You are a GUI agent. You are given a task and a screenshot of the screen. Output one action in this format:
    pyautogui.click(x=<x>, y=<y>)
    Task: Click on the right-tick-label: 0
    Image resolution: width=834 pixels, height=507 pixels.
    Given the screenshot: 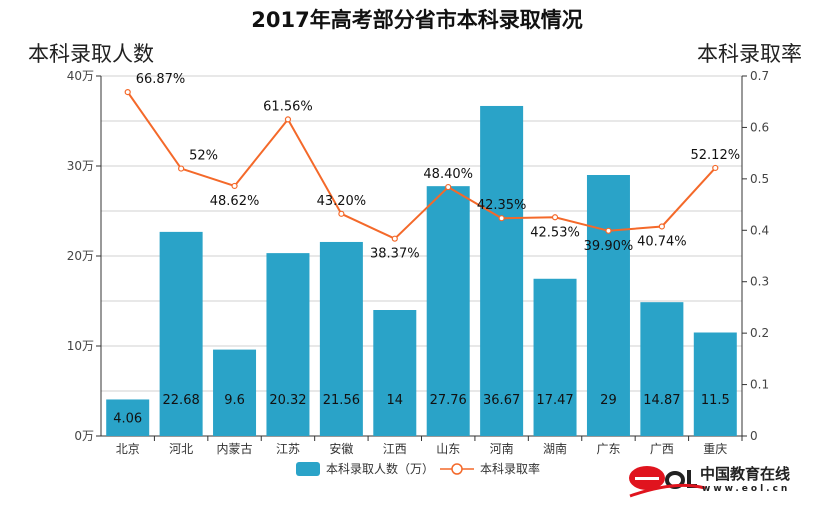 What is the action you would take?
    pyautogui.click(x=754, y=436)
    